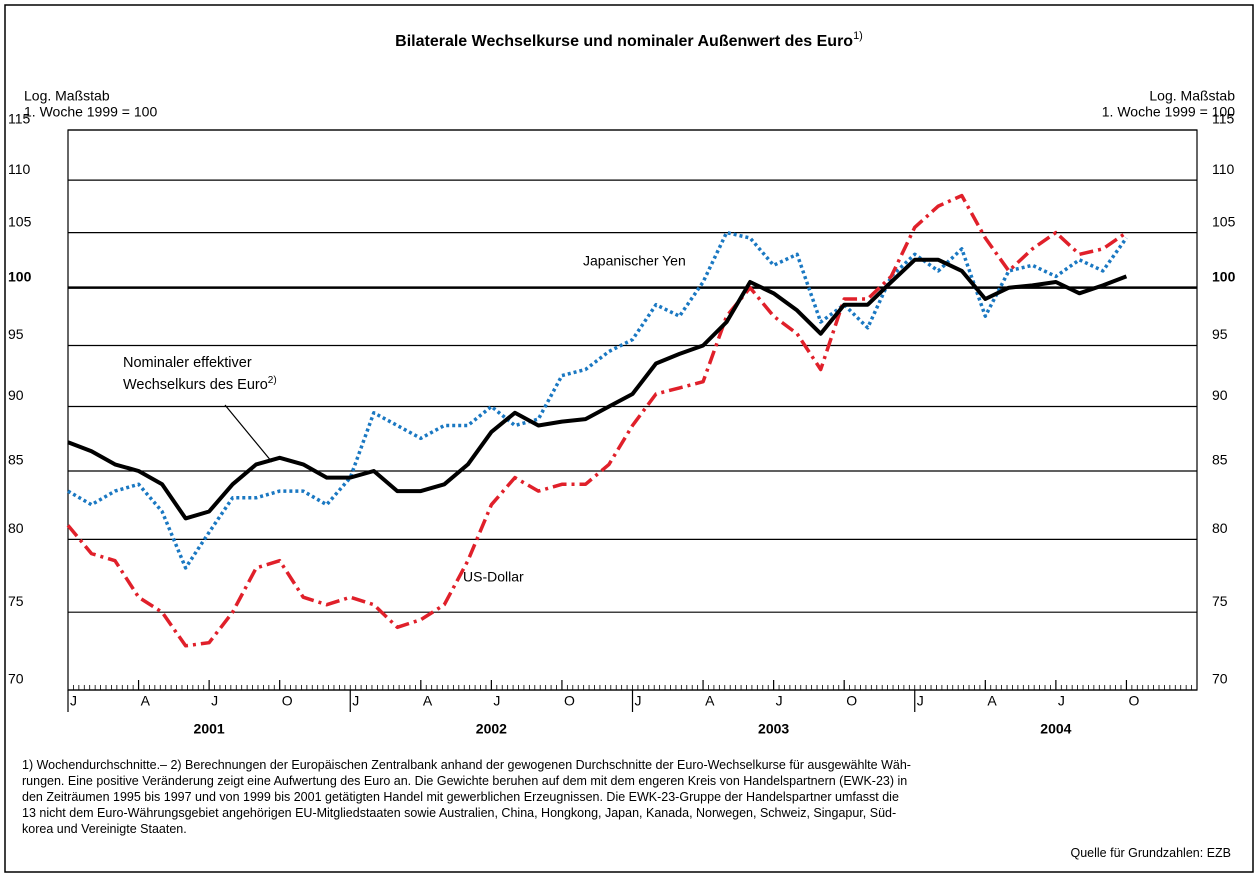 Image resolution: width=1259 pixels, height=878 pixels. What do you see at coordinates (1220, 395) in the screenshot?
I see `y2-tick-label: 90` at bounding box center [1220, 395].